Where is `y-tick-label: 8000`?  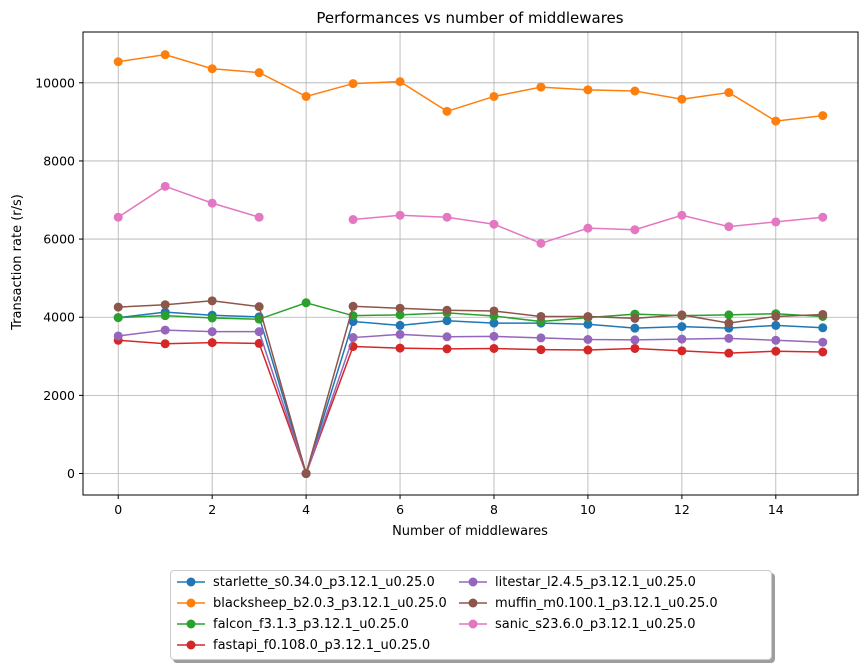
y-tick-label: 8000 is located at coordinates (59, 160).